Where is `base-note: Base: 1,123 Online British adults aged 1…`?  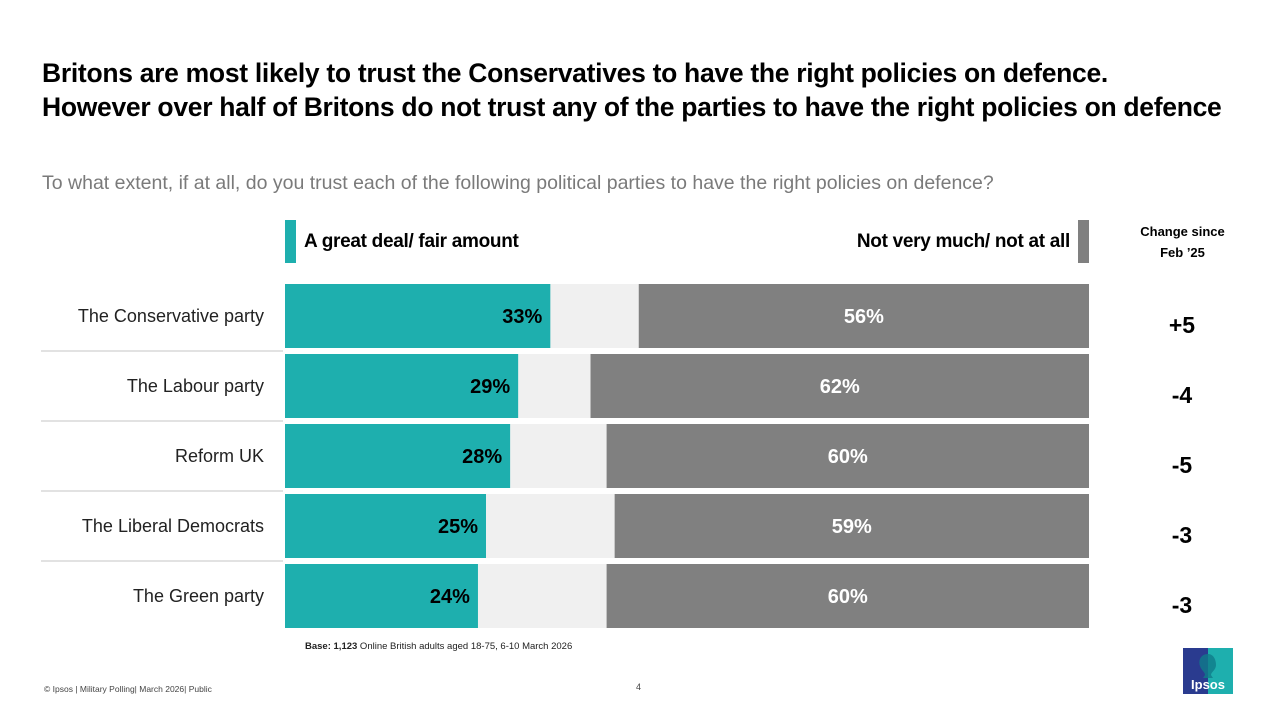 base-note: Base: 1,123 Online British adults aged 1… is located at coordinates (438, 646).